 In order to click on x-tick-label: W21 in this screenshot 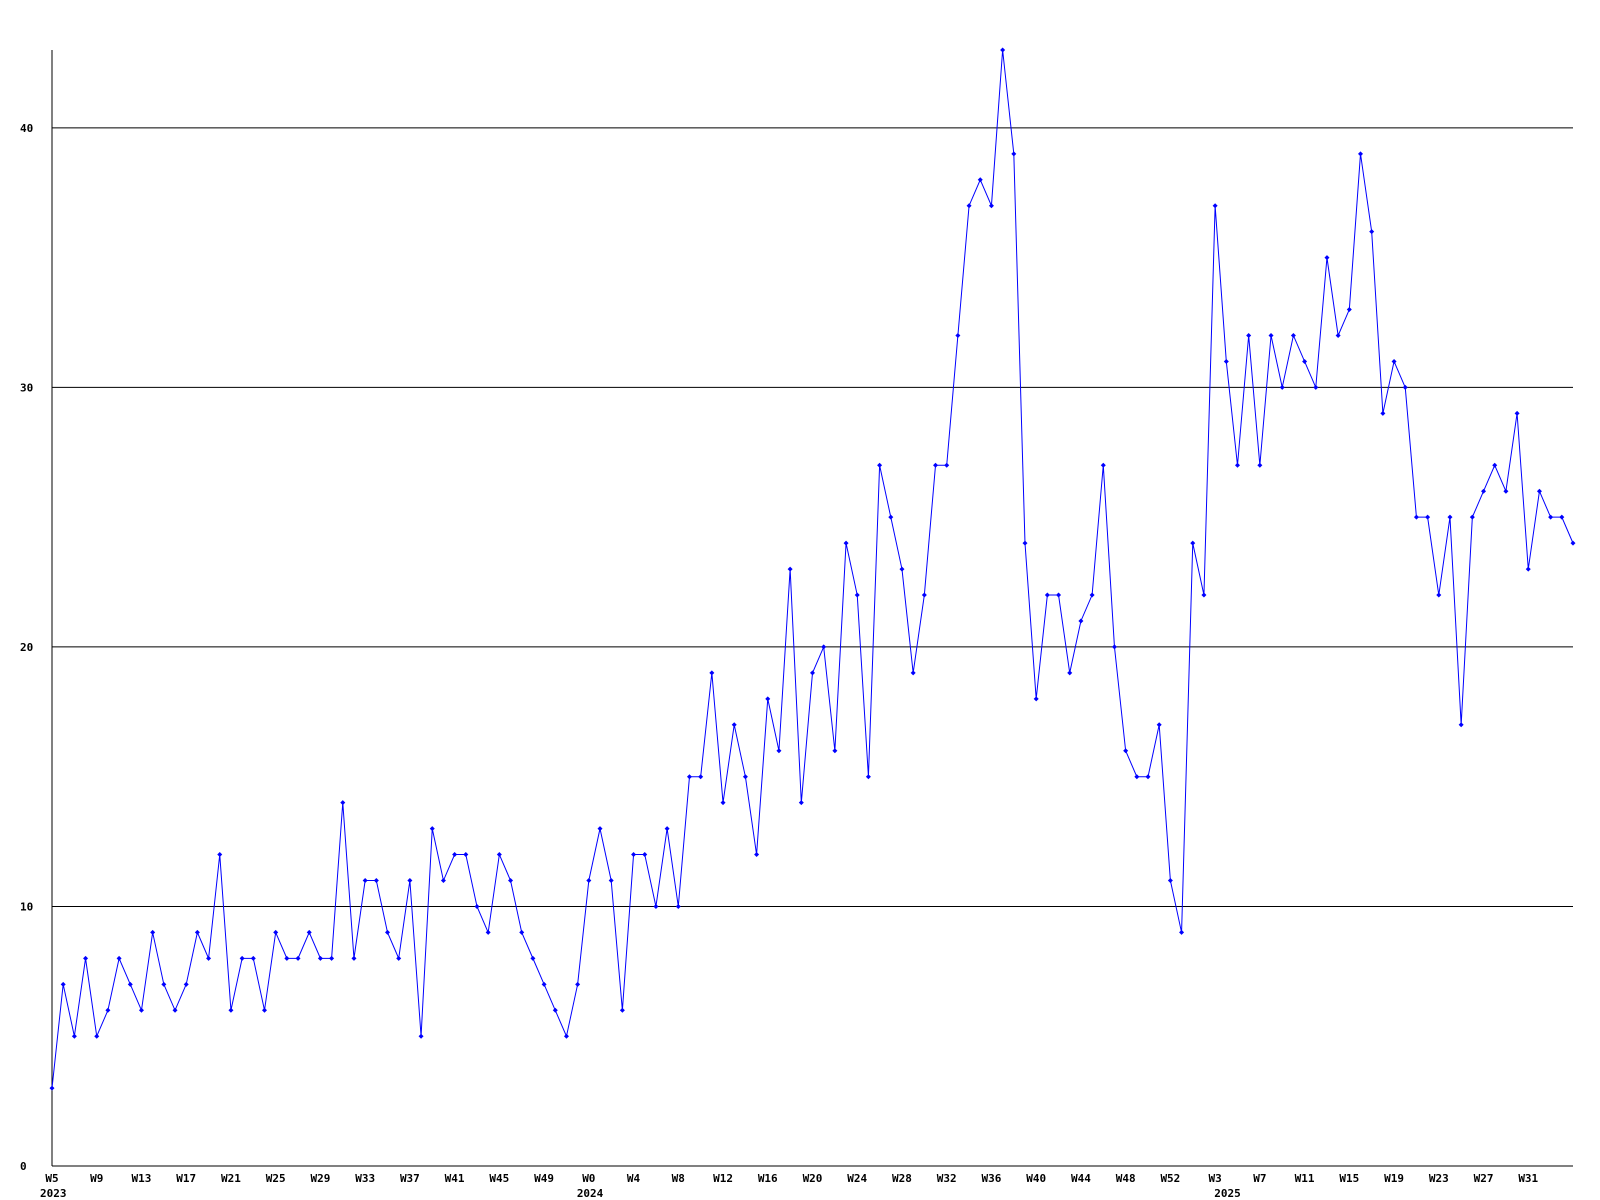, I will do `click(231, 1178)`.